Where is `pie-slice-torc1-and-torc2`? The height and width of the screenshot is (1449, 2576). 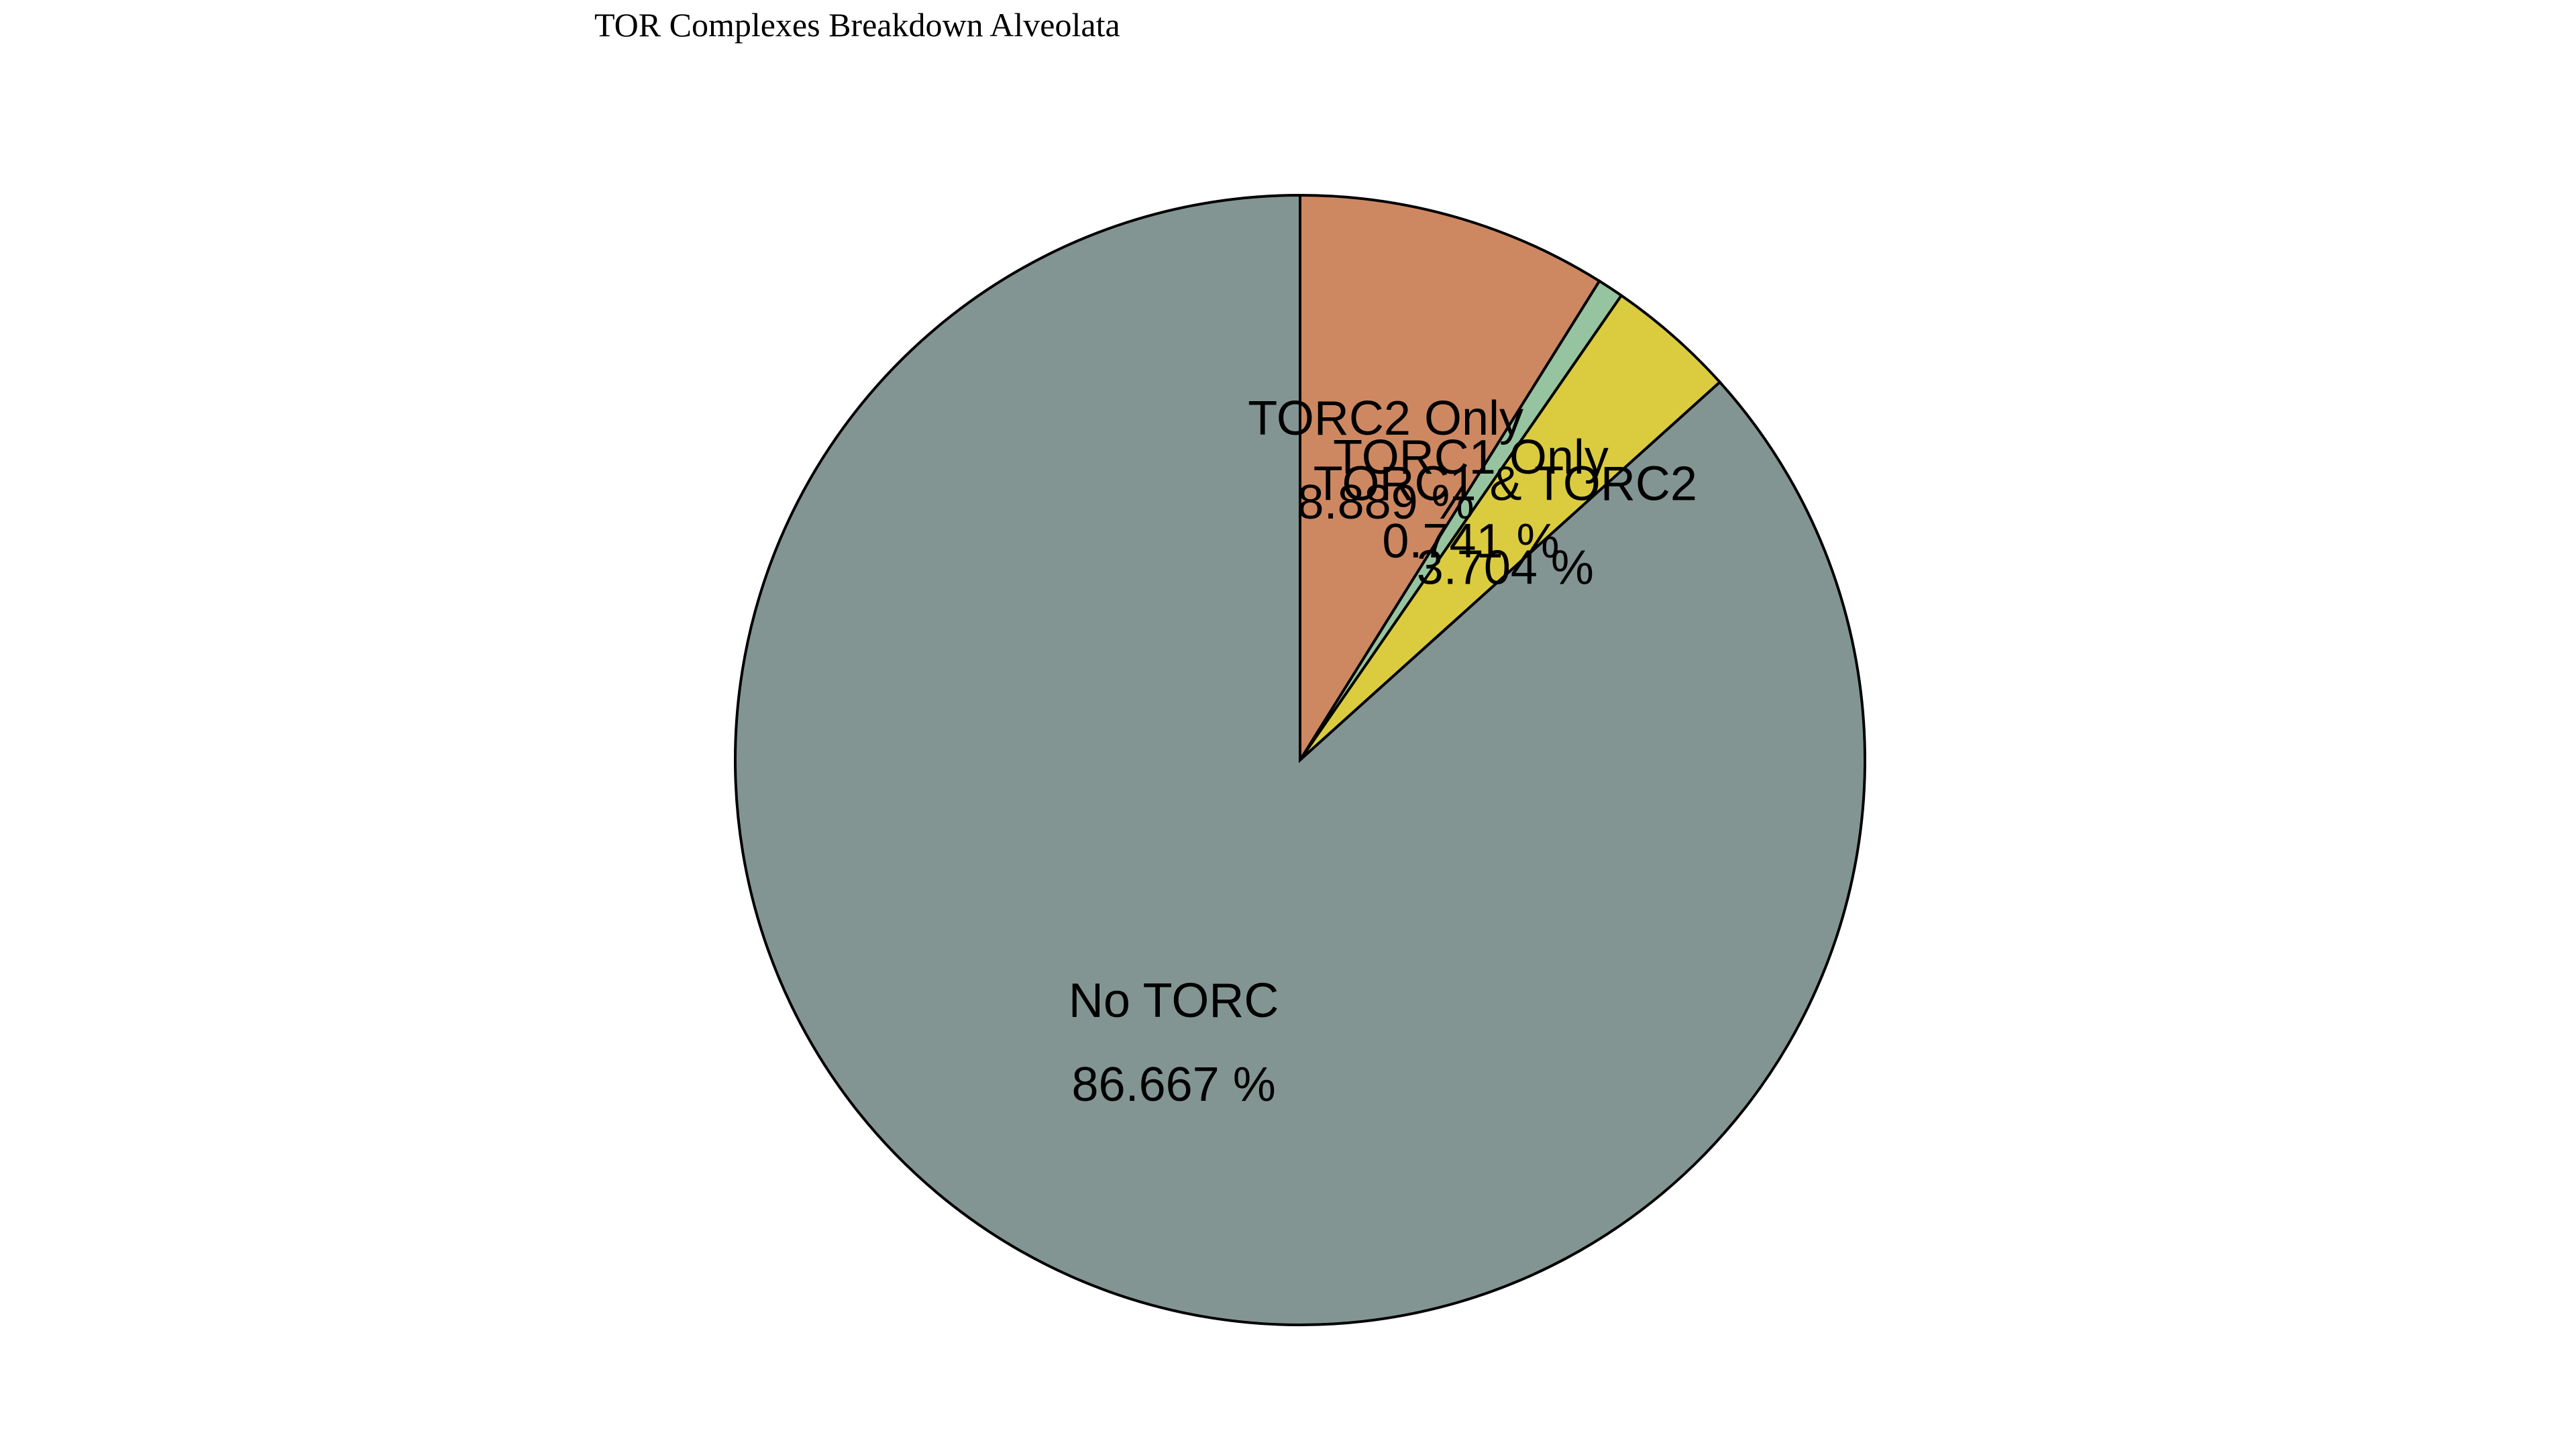 pie-slice-torc1-and-torc2 is located at coordinates (1510, 527).